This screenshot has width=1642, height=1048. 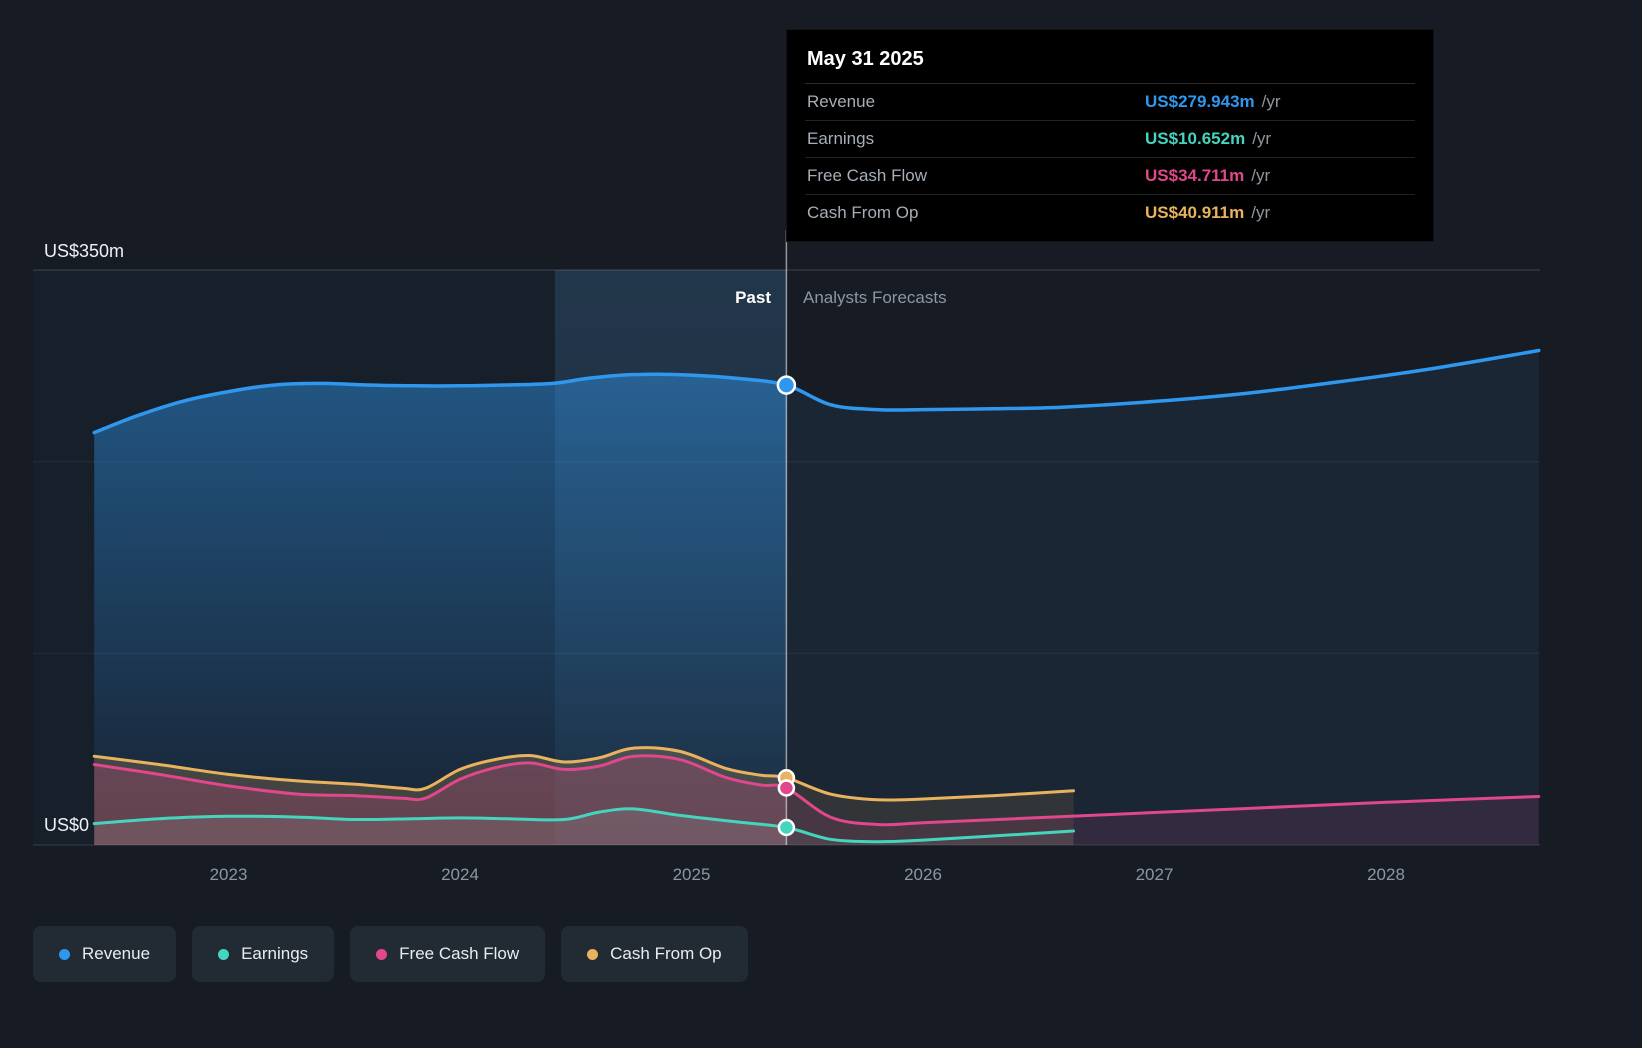 I want to click on svg-text: 2026, so click(x=923, y=874).